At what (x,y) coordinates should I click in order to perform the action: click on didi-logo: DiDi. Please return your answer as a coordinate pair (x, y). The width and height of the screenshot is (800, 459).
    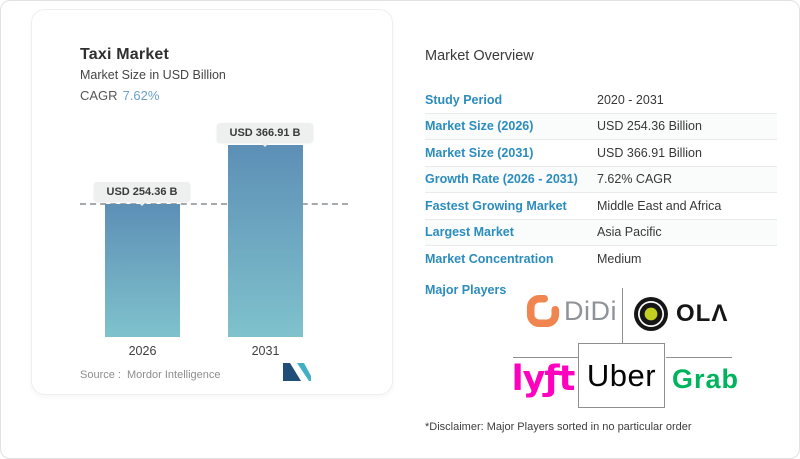
    Looking at the image, I should click on (571, 311).